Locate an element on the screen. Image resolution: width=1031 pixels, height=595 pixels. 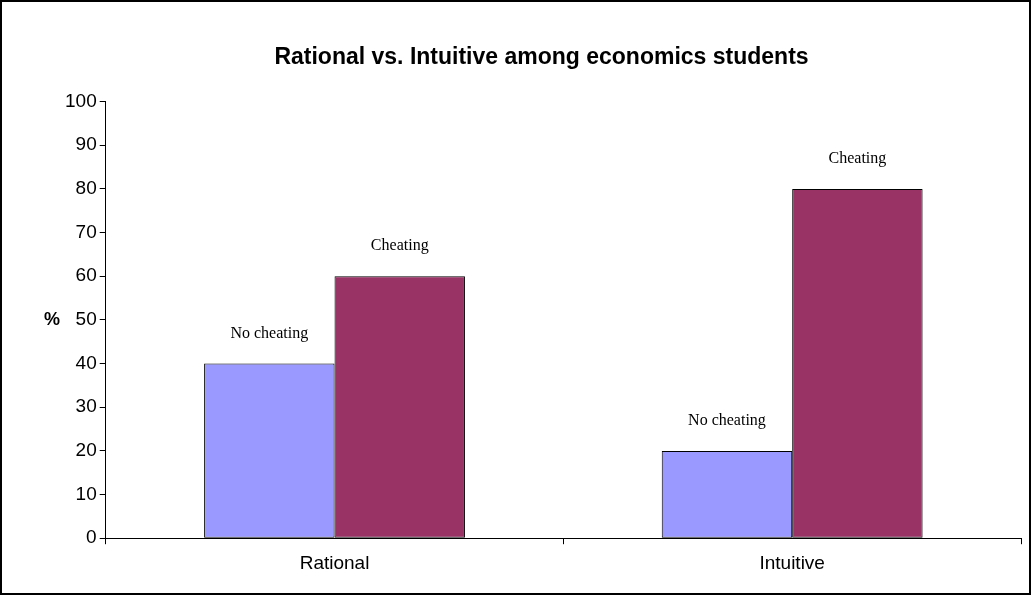
y-tick-label: 30 is located at coordinates (86, 406).